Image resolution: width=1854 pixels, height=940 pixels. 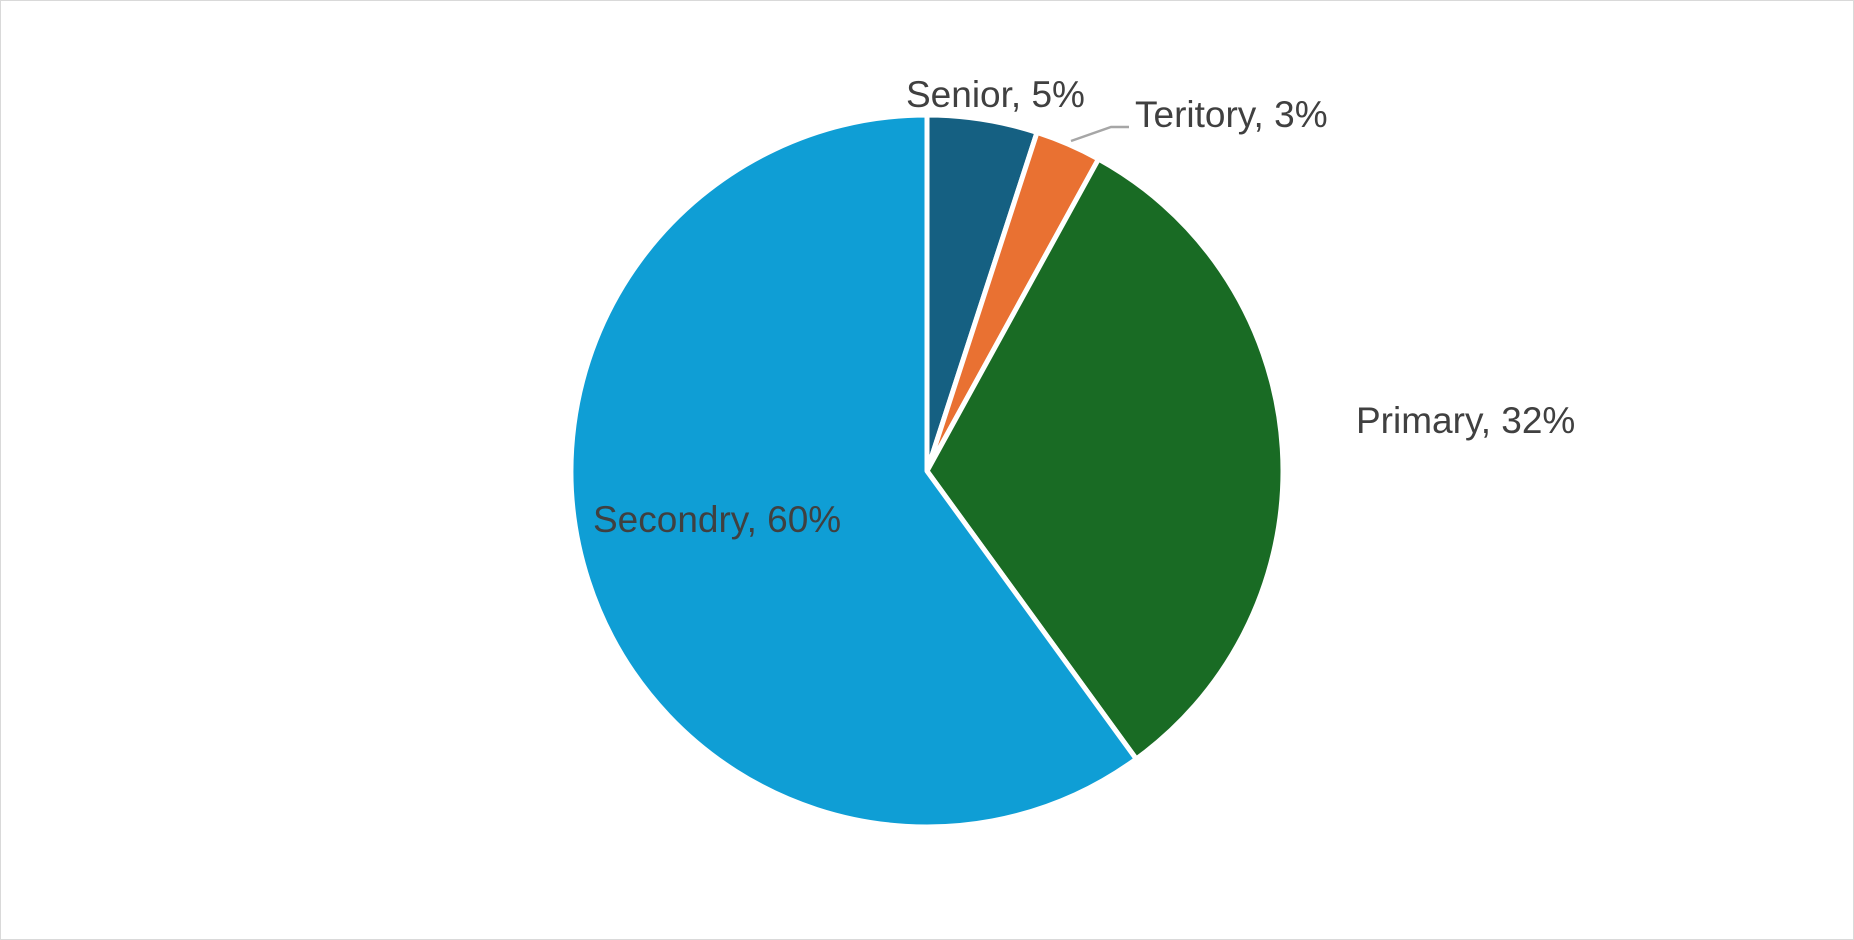 I want to click on data-label-secondry: Secondry, 60%, so click(x=717, y=519).